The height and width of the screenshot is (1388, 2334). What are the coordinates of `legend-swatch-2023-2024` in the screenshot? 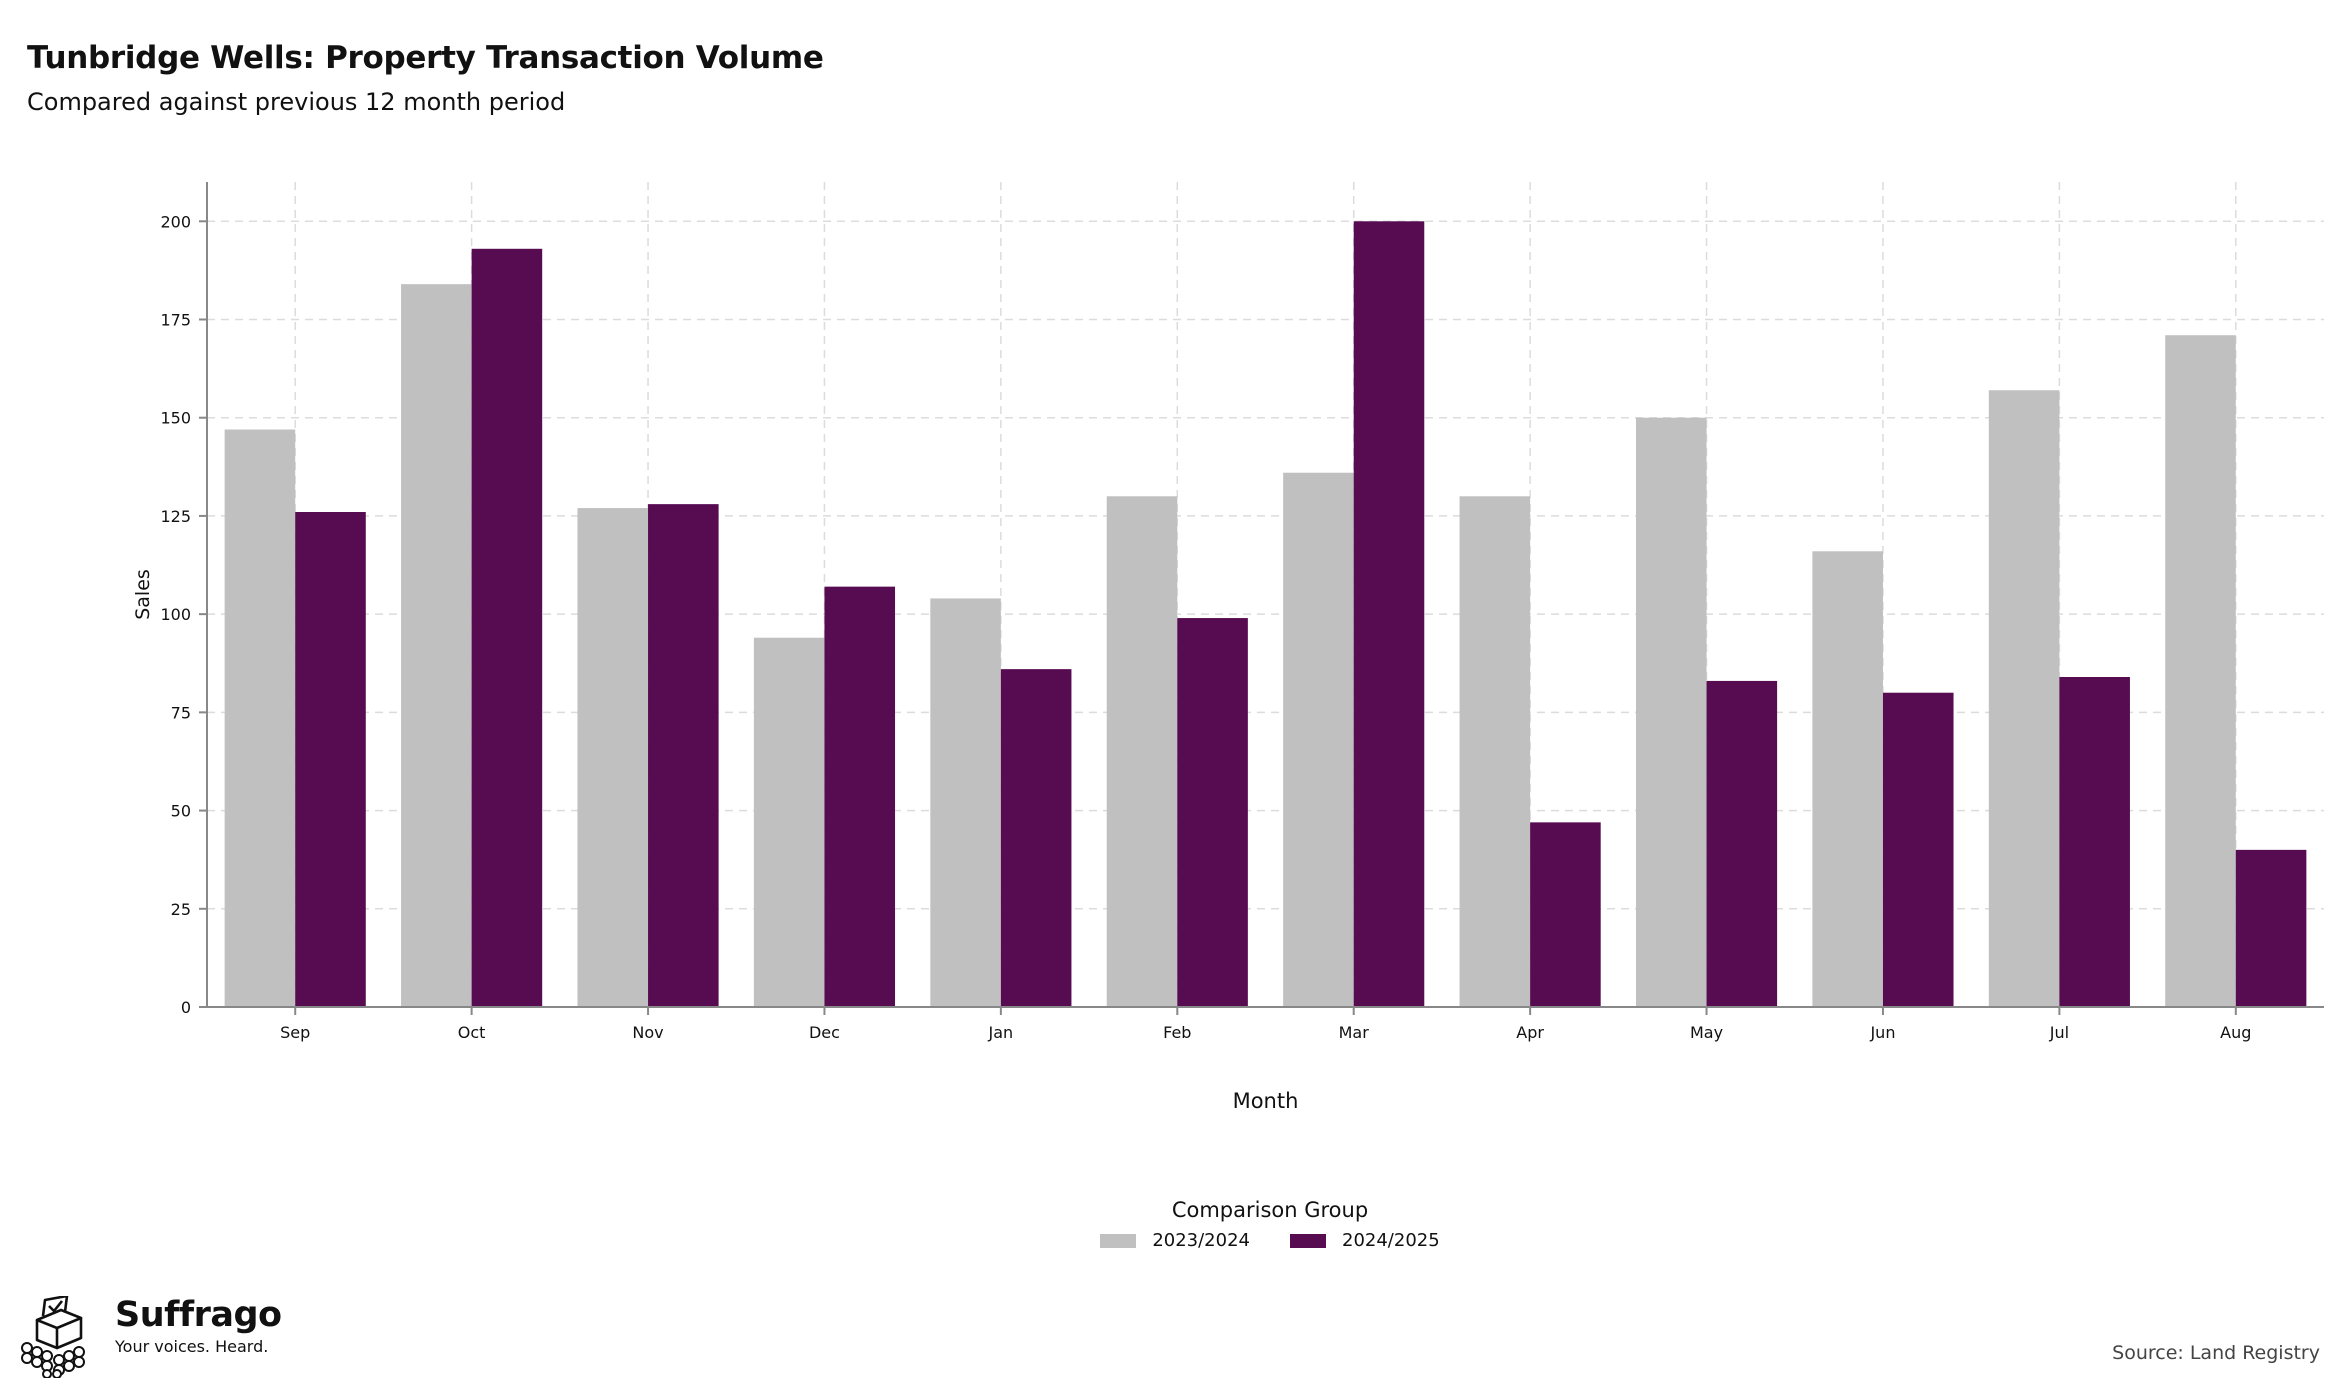 It's located at (1118, 1240).